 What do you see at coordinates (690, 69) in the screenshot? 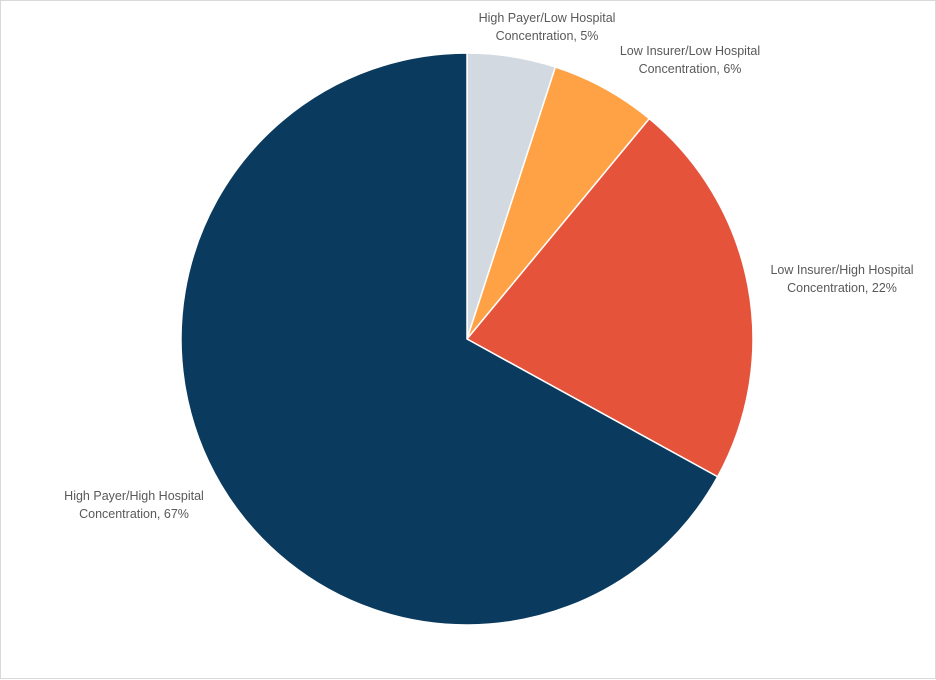
I see `slice-label-line: Concentration, 6%` at bounding box center [690, 69].